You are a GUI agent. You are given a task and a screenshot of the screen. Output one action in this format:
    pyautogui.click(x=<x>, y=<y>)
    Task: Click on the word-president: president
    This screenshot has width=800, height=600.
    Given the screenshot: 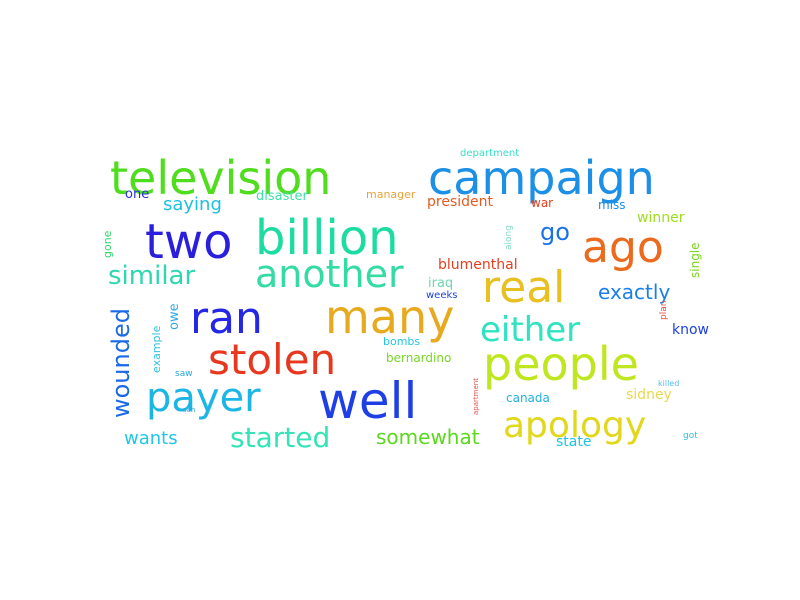 What is the action you would take?
    pyautogui.click(x=460, y=202)
    